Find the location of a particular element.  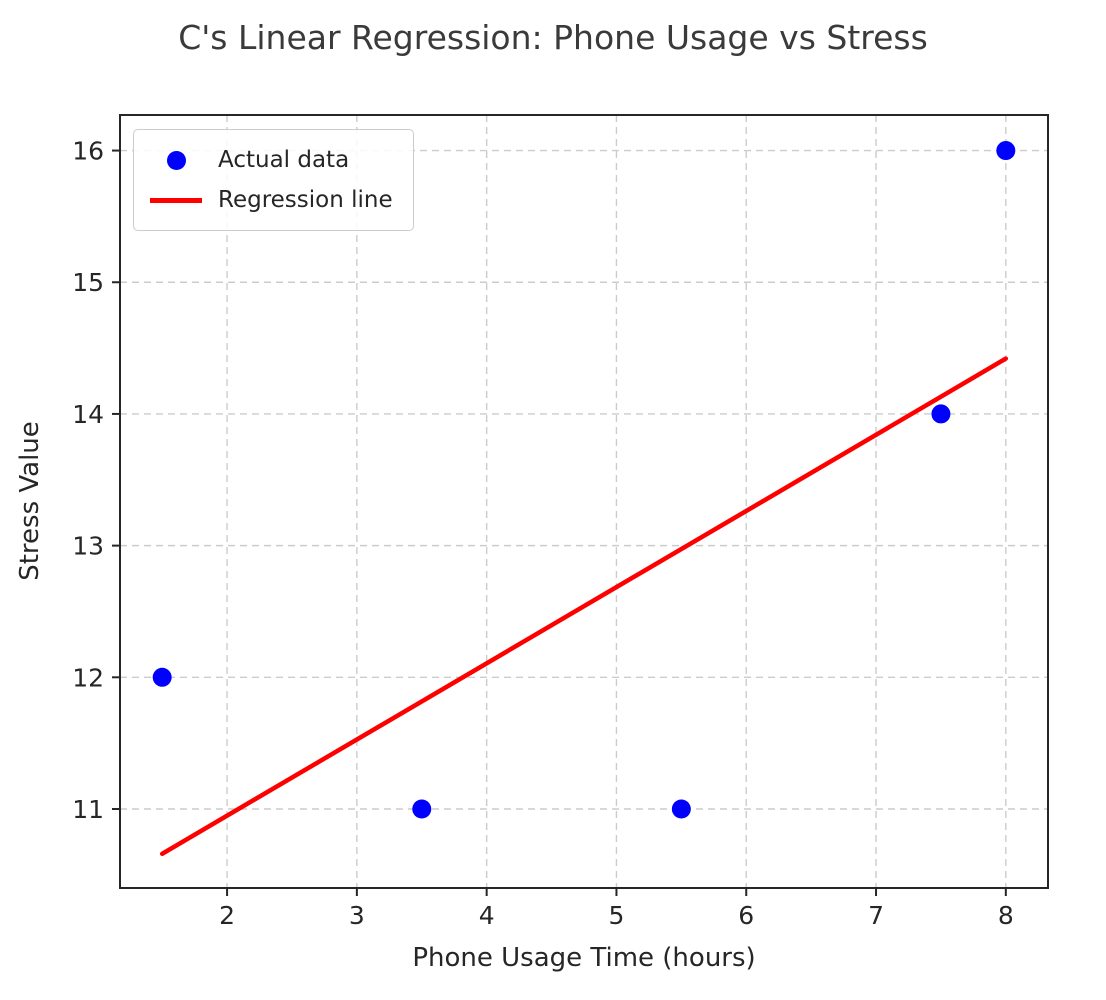

y-tick-label: 15 is located at coordinates (88, 282).